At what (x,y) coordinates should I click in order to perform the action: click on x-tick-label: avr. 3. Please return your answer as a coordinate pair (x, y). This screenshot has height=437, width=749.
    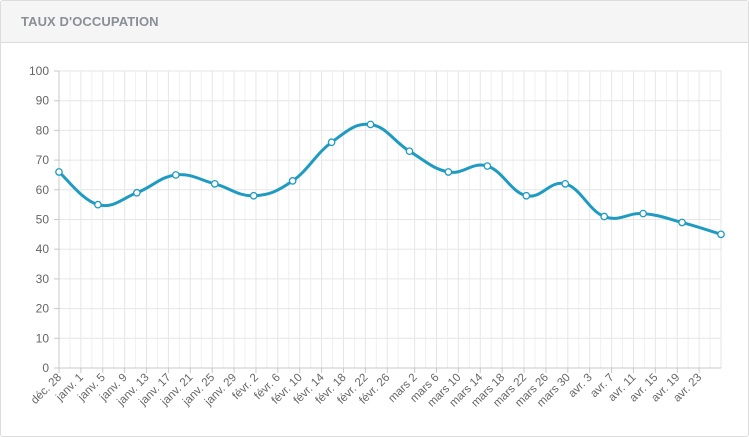
    Looking at the image, I should click on (580, 386).